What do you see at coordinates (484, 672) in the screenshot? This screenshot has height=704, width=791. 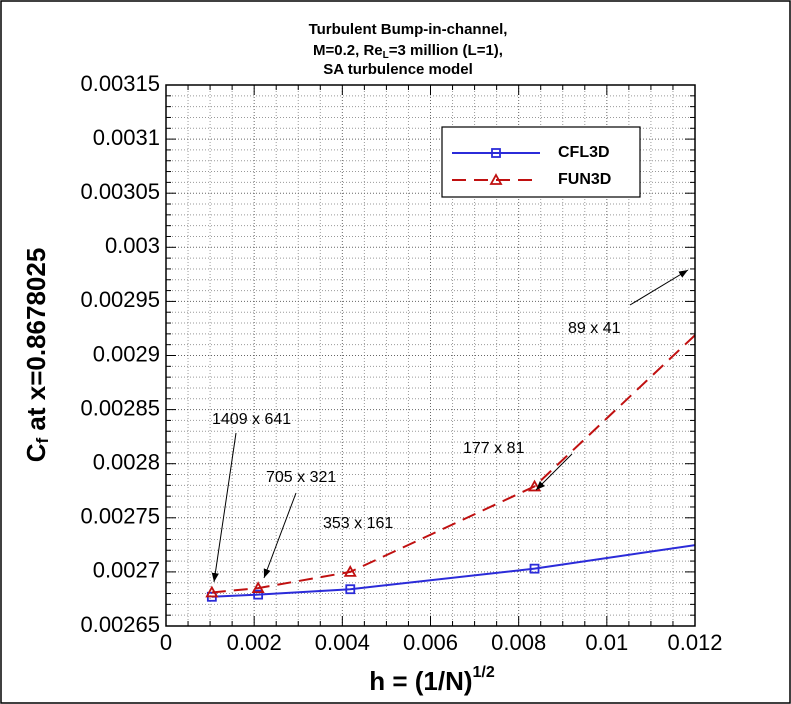 I see `x-label-sup: 1/2` at bounding box center [484, 672].